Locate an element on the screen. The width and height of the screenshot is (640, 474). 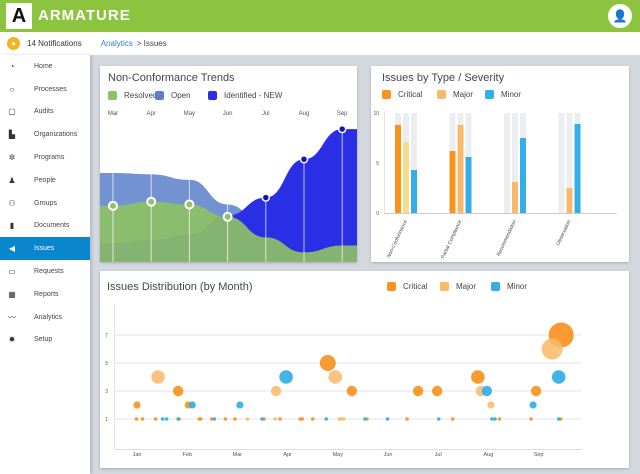
top-bar: A ARMATURE 👤 is located at coordinates (320, 16).